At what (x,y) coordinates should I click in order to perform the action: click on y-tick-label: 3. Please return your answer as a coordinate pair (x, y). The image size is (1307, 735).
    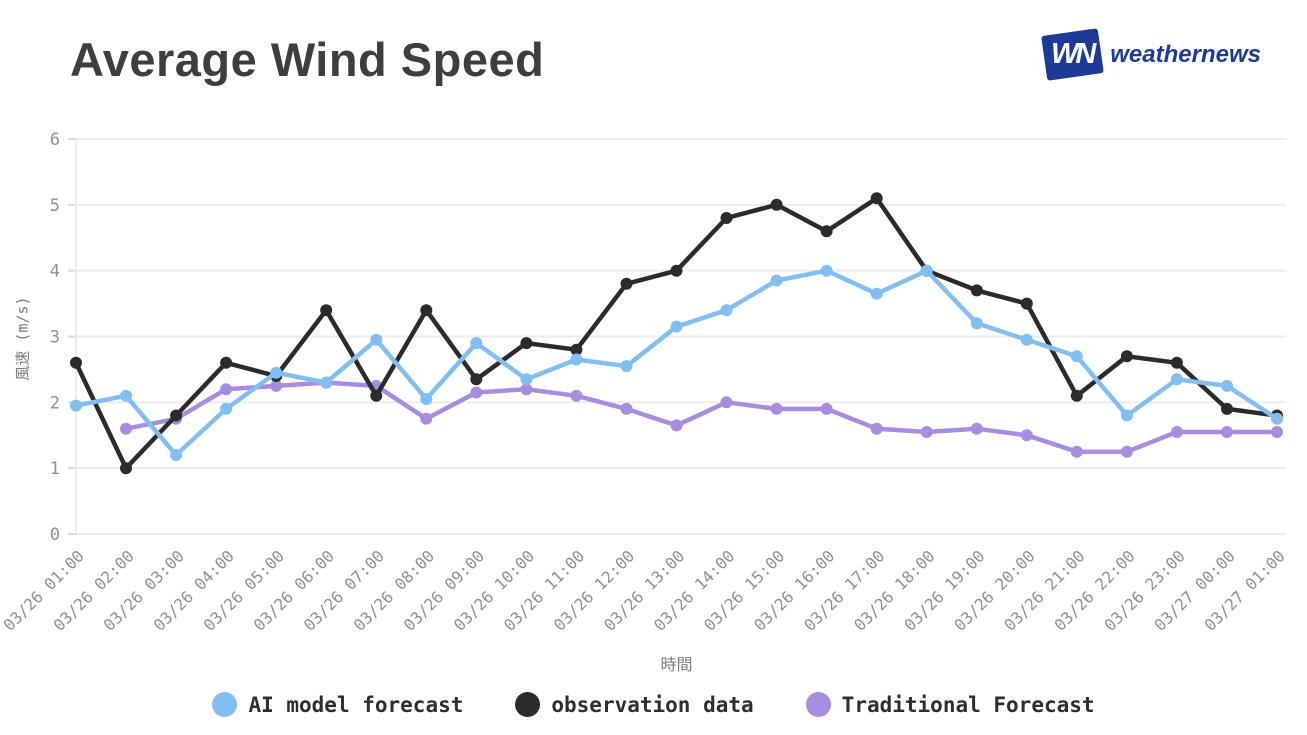
    Looking at the image, I should click on (55, 338).